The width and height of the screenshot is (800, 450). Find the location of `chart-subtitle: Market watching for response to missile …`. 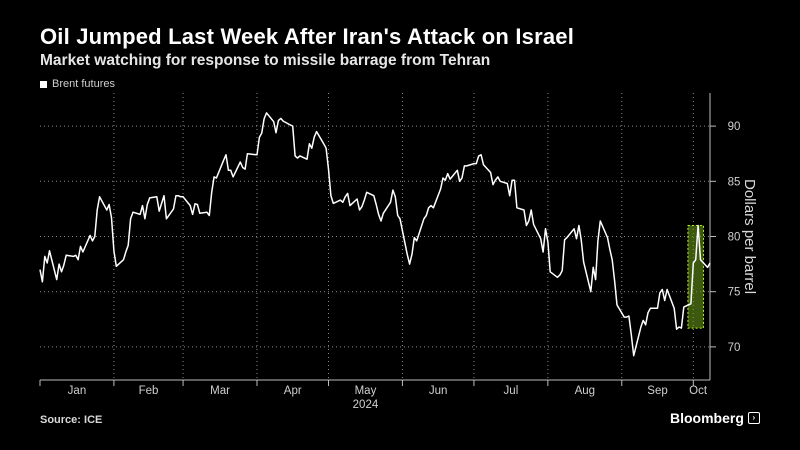

chart-subtitle: Market watching for response to missile … is located at coordinates (265, 60).